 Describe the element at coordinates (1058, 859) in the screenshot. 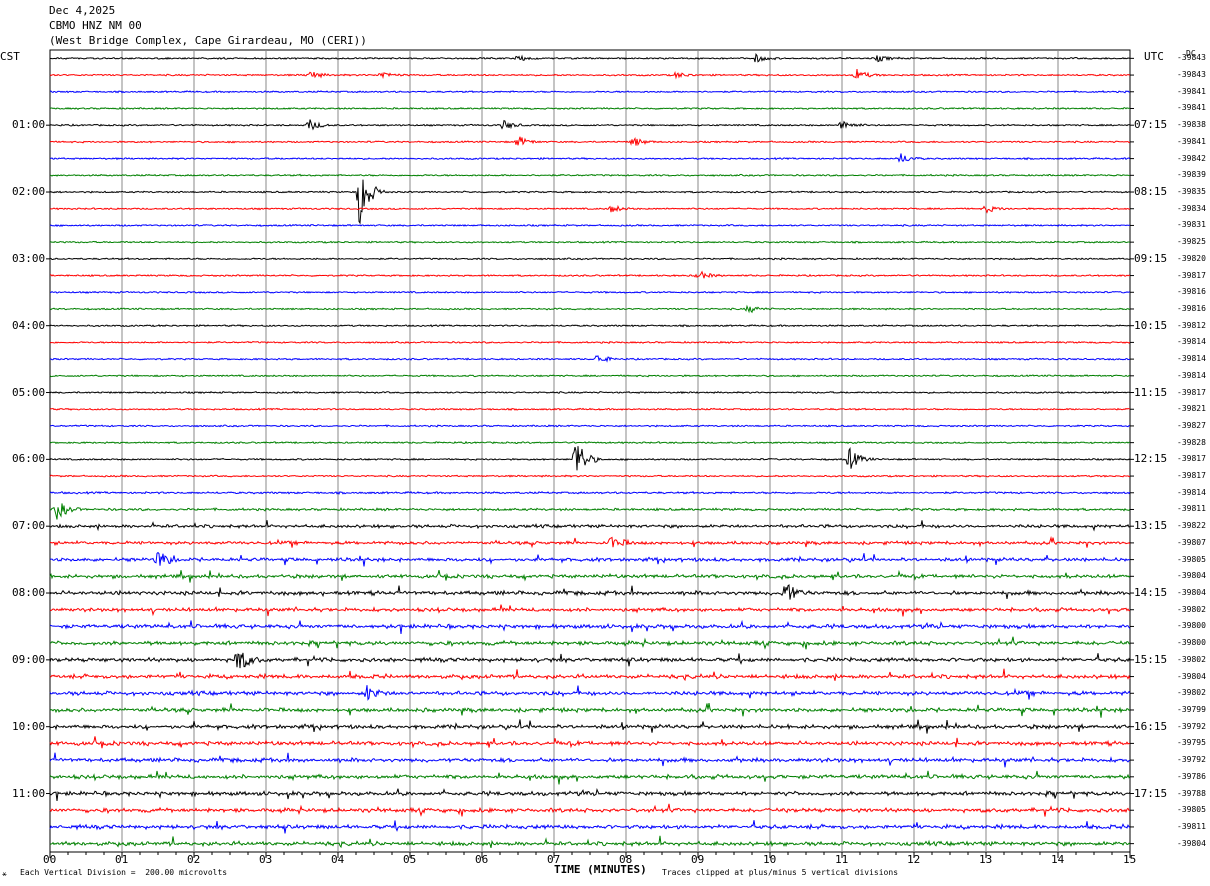

I see `x-tick-label: 14` at that location.